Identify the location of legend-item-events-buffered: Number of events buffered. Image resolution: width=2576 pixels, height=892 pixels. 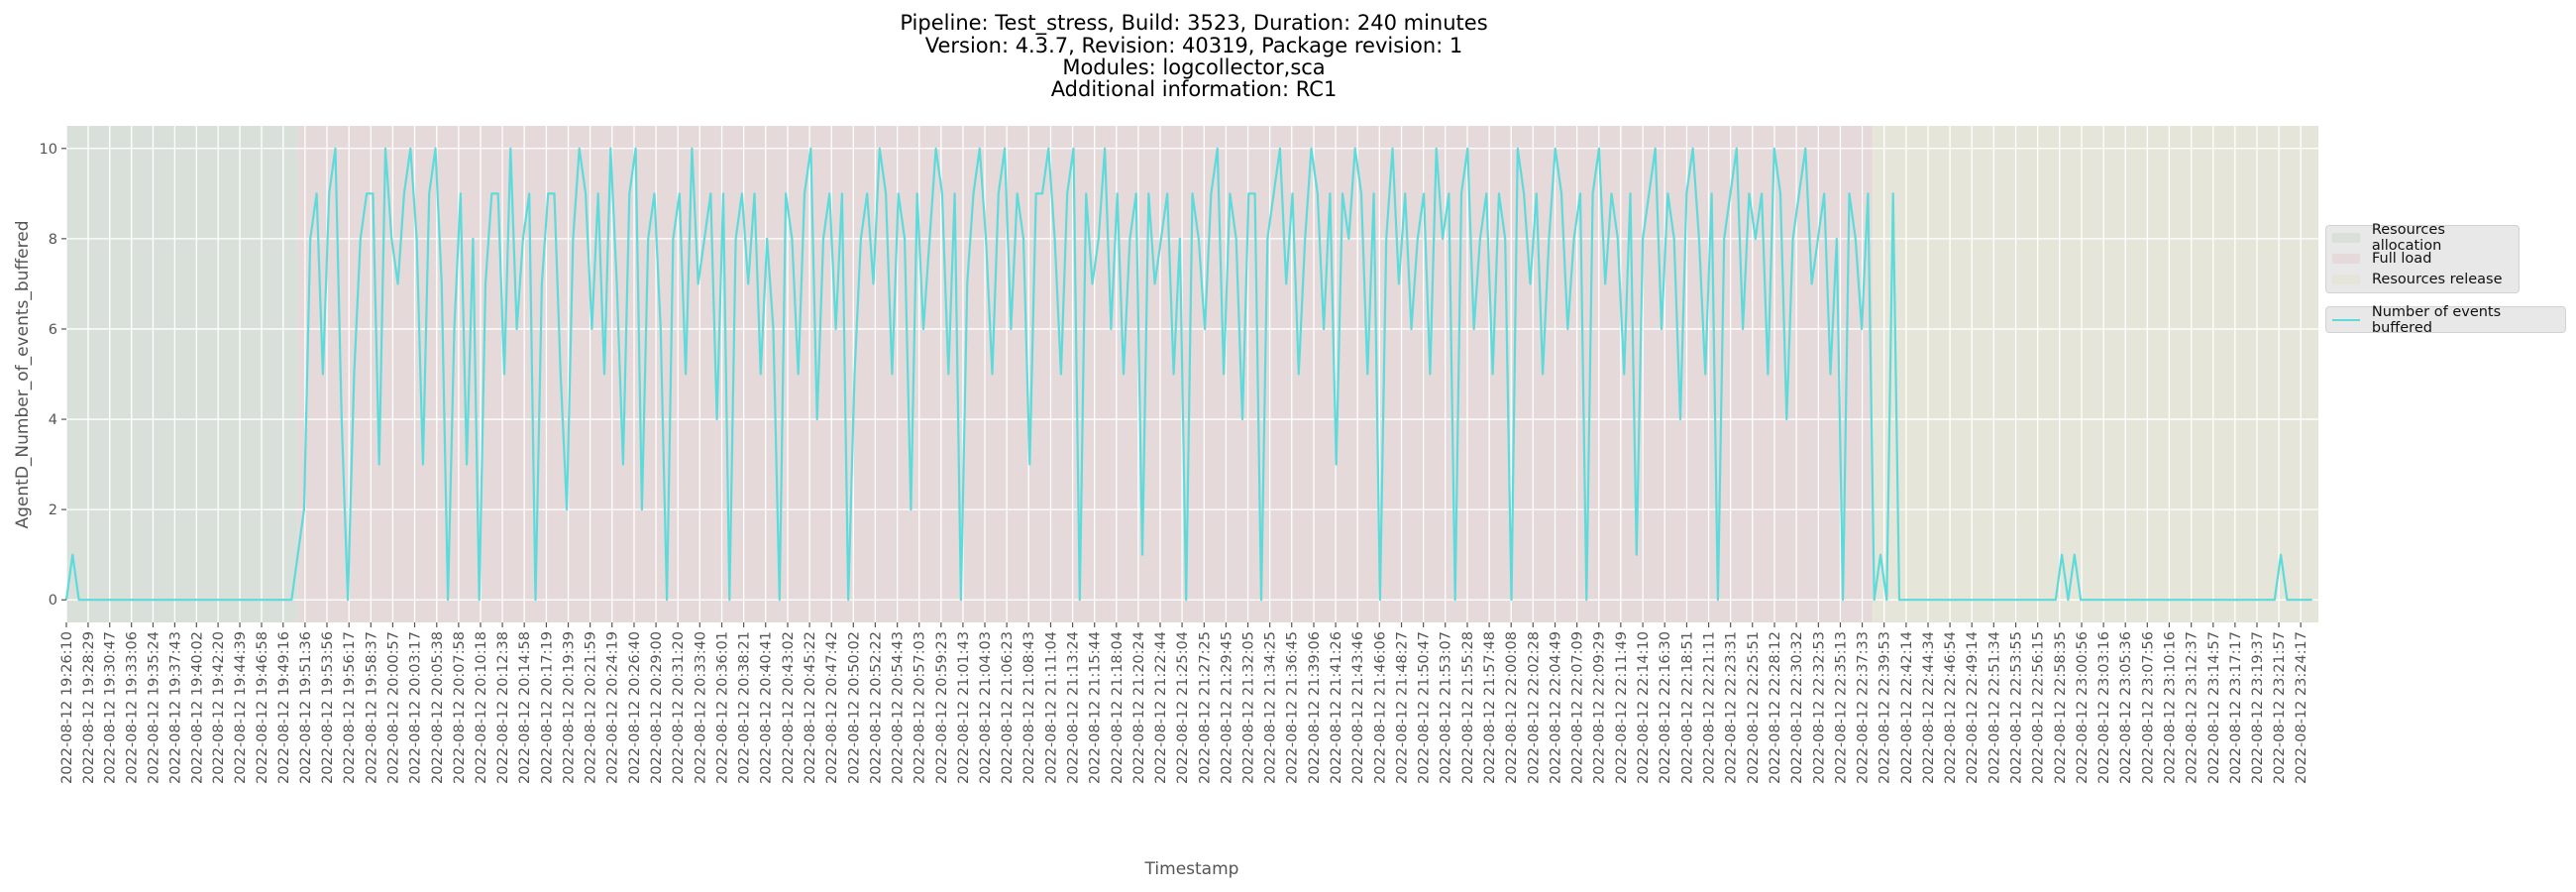
(2445, 320).